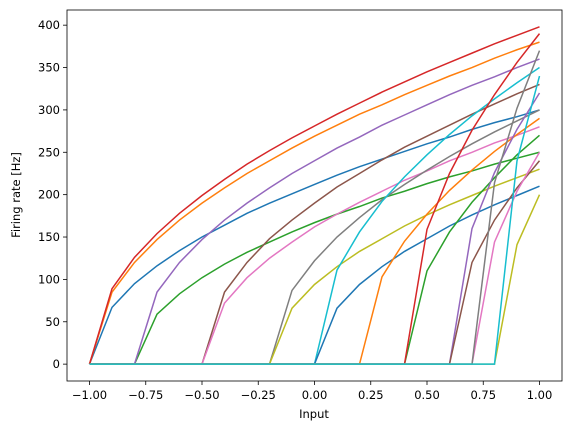  Describe the element at coordinates (89, 395) in the screenshot. I see `x-tick-label: −1.00` at that location.